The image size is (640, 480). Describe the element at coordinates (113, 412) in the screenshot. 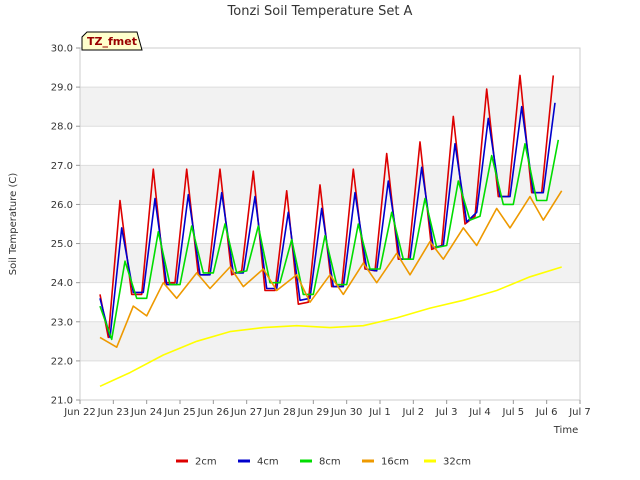

I see `x-tick-label: Jun 23` at that location.